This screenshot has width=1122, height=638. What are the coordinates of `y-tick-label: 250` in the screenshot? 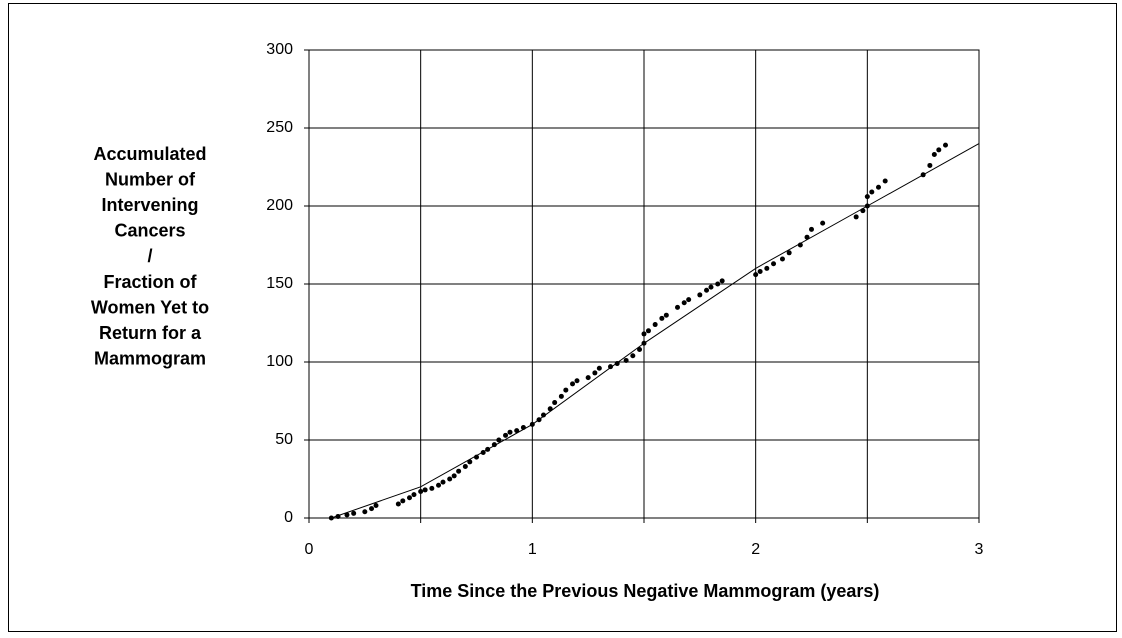 It's located at (279, 127).